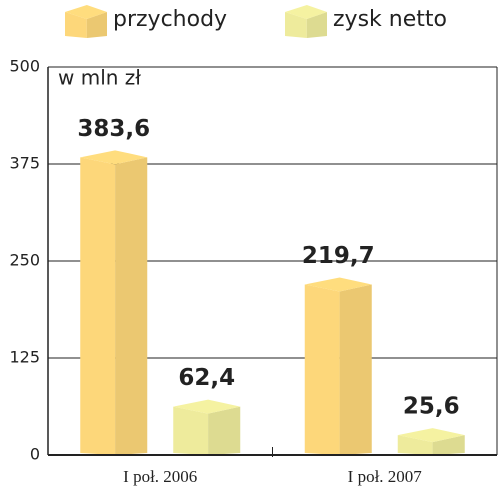 Image resolution: width=500 pixels, height=491 pixels. Describe the element at coordinates (24, 66) in the screenshot. I see `y-tick-label: 500` at that location.